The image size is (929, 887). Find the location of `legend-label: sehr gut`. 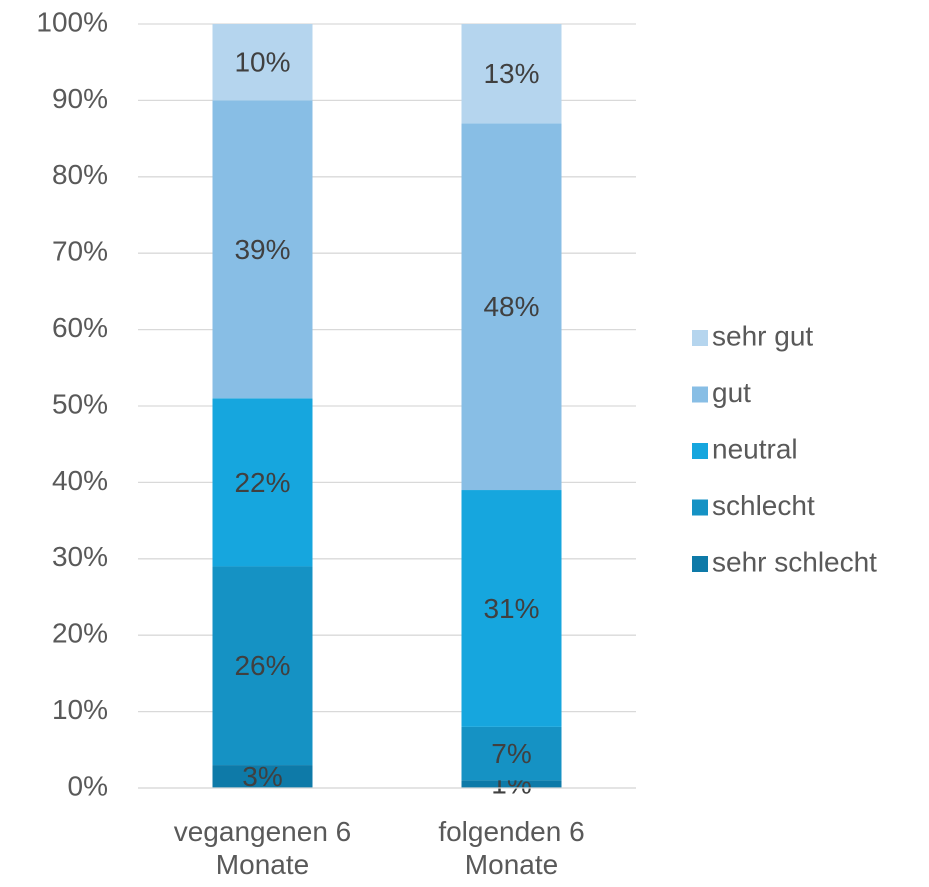

legend-label: sehr gut is located at coordinates (762, 335).